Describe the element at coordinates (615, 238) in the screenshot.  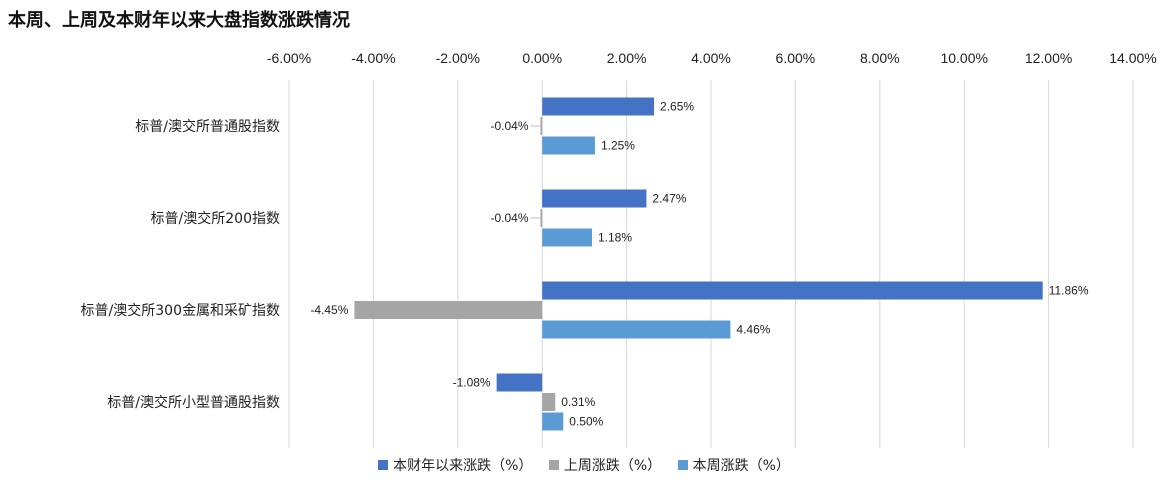
I see `data-label: 1.18%` at that location.